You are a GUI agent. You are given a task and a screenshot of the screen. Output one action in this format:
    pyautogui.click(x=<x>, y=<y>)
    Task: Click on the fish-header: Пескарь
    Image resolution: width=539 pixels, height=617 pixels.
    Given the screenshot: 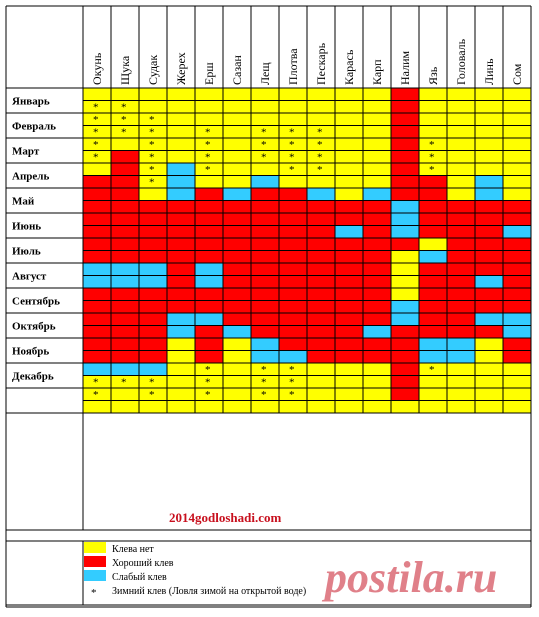 What is the action you would take?
    pyautogui.click(x=321, y=63)
    